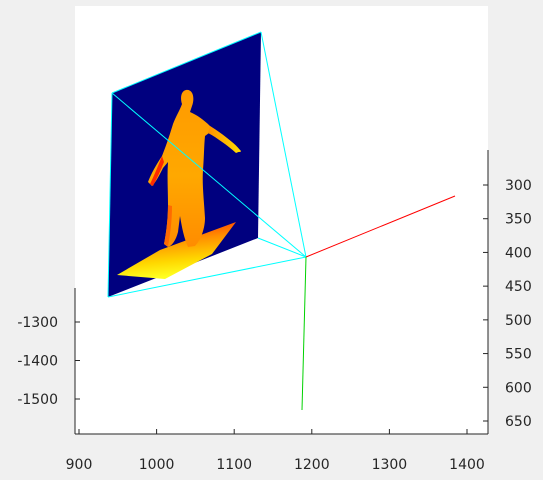 This screenshot has width=543, height=480. Describe the element at coordinates (37, 400) in the screenshot. I see `y-tick-label: -1500` at that location.